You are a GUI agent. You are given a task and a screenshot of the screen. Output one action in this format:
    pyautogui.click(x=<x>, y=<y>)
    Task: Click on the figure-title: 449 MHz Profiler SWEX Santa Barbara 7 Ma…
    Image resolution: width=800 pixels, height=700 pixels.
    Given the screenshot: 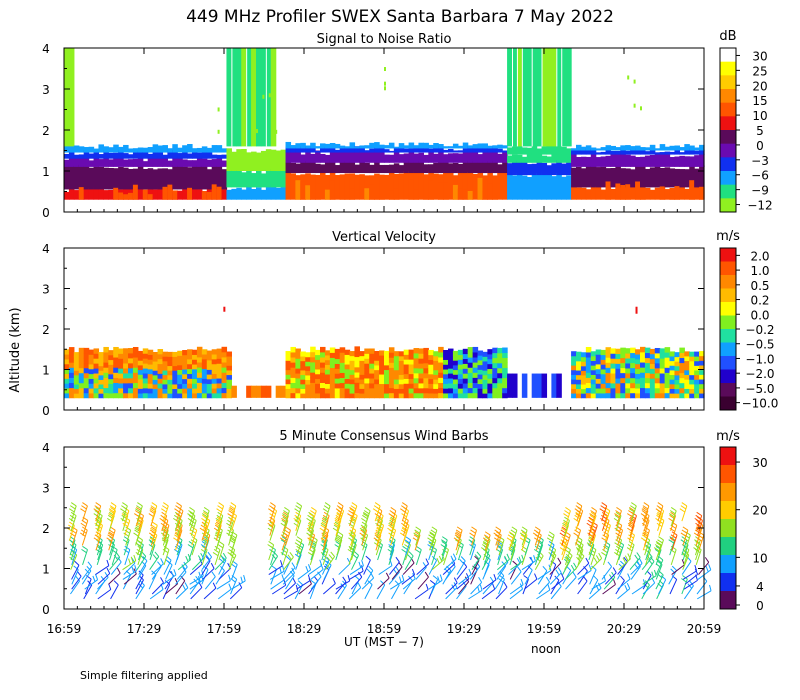 What is the action you would take?
    pyautogui.click(x=400, y=17)
    